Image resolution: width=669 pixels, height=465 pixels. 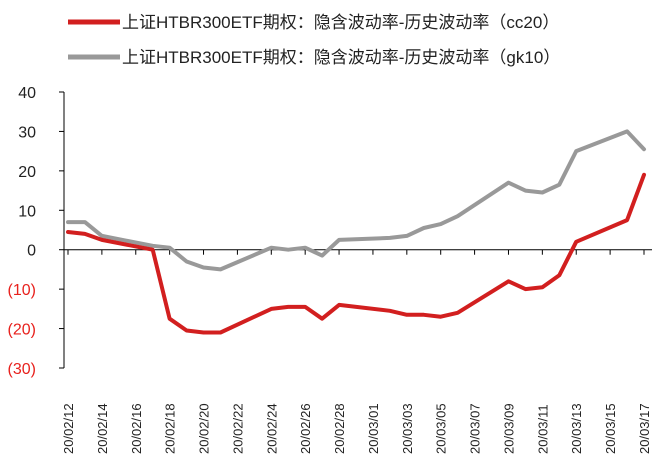 What do you see at coordinates (508, 428) in the screenshot?
I see `x-tick-label: 20/03/09` at bounding box center [508, 428].